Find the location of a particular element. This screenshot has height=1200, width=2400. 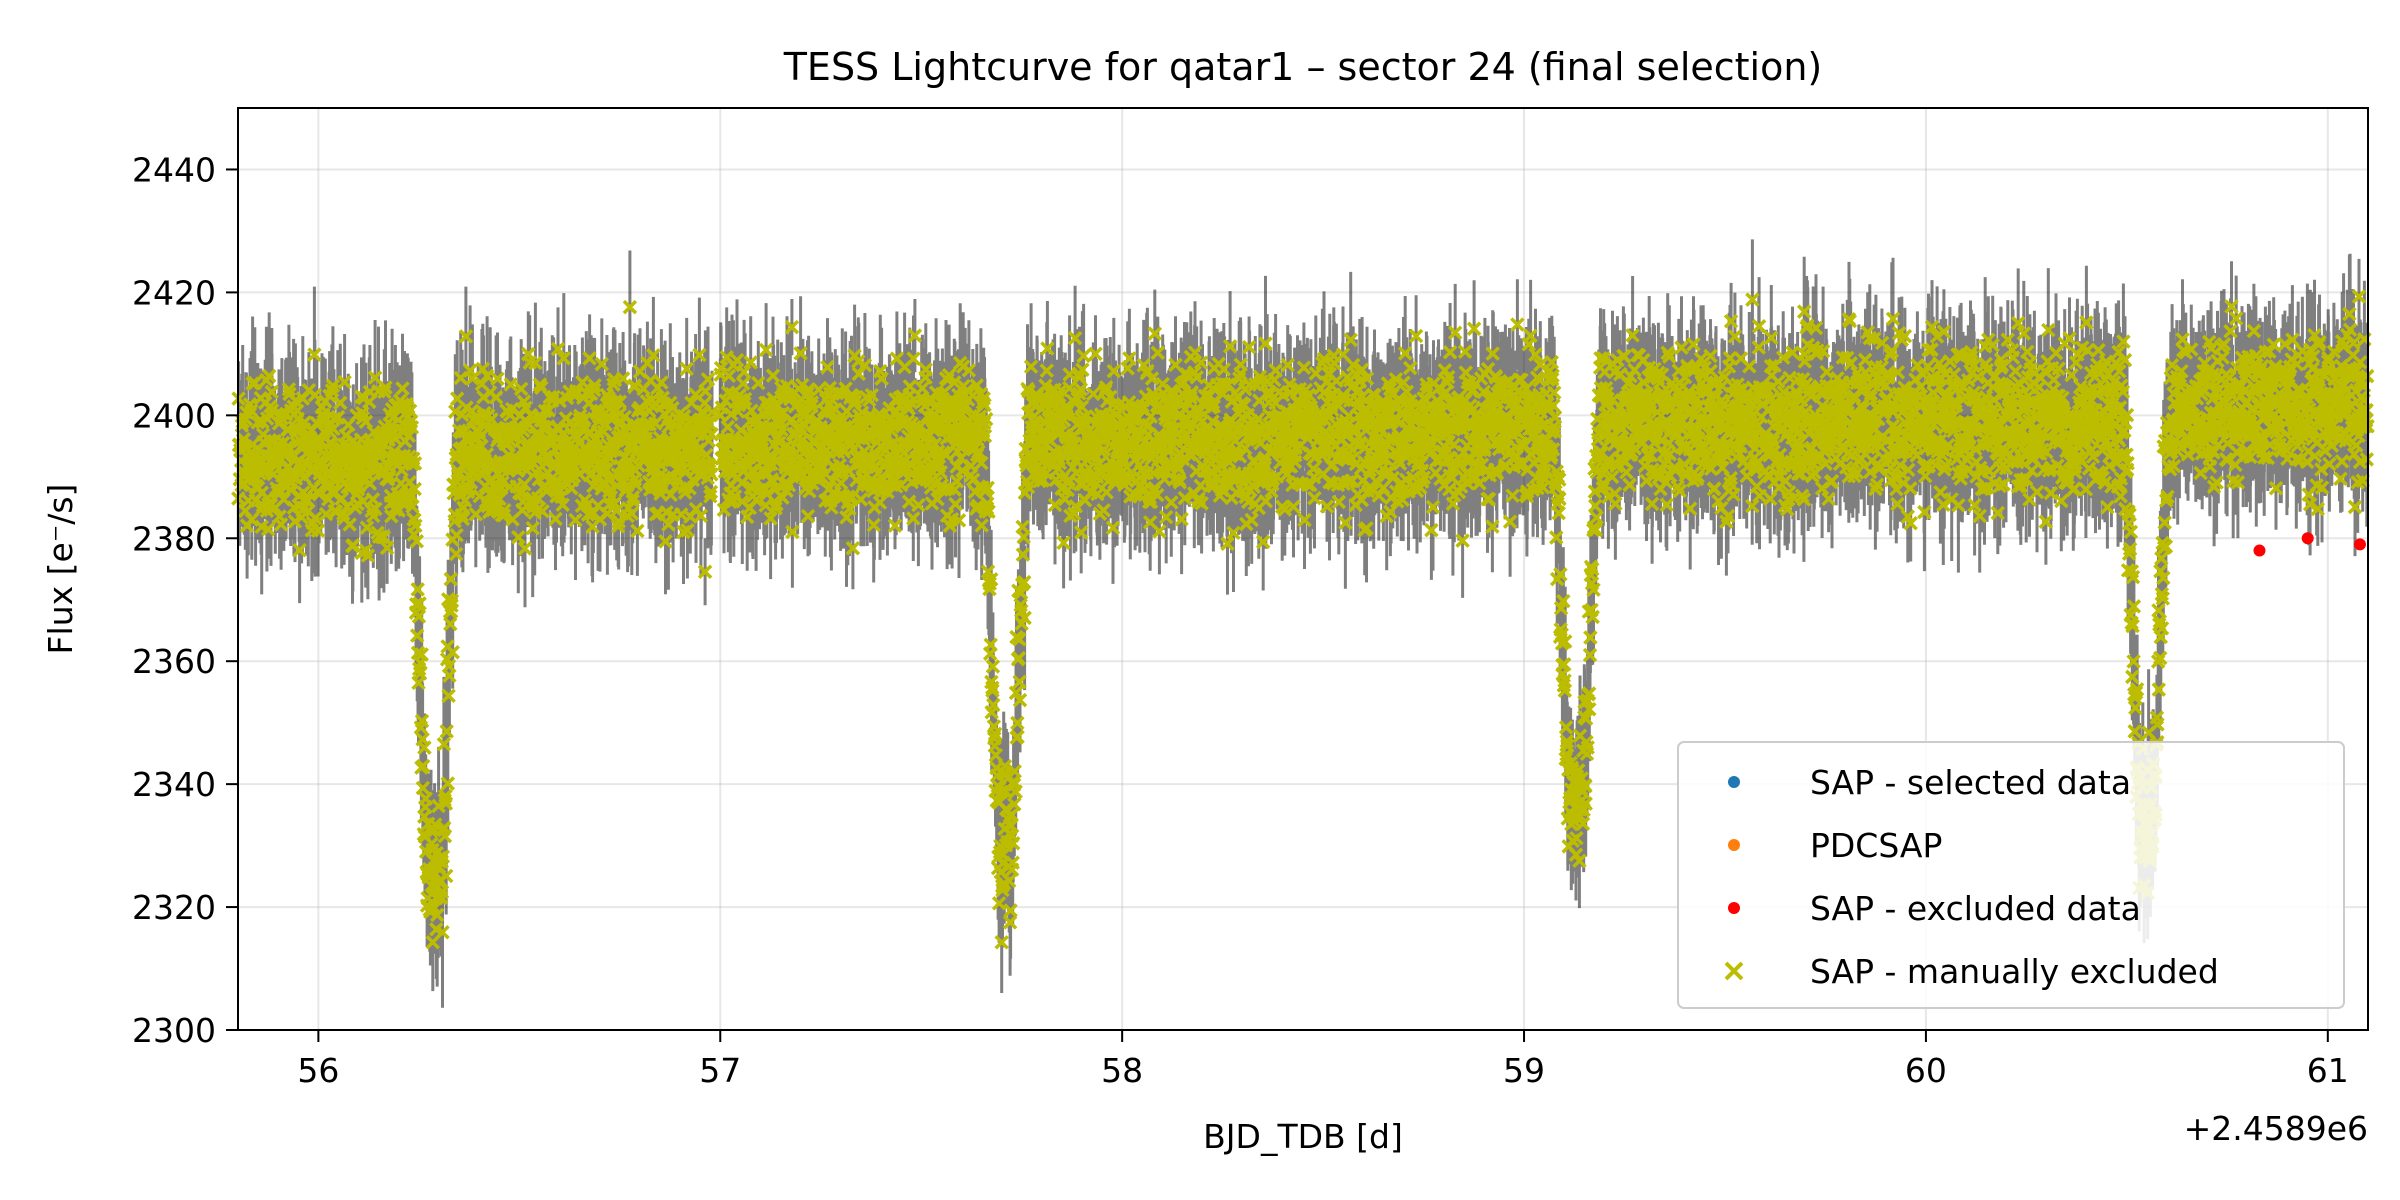

x-tick-label: 58 is located at coordinates (1122, 1070).